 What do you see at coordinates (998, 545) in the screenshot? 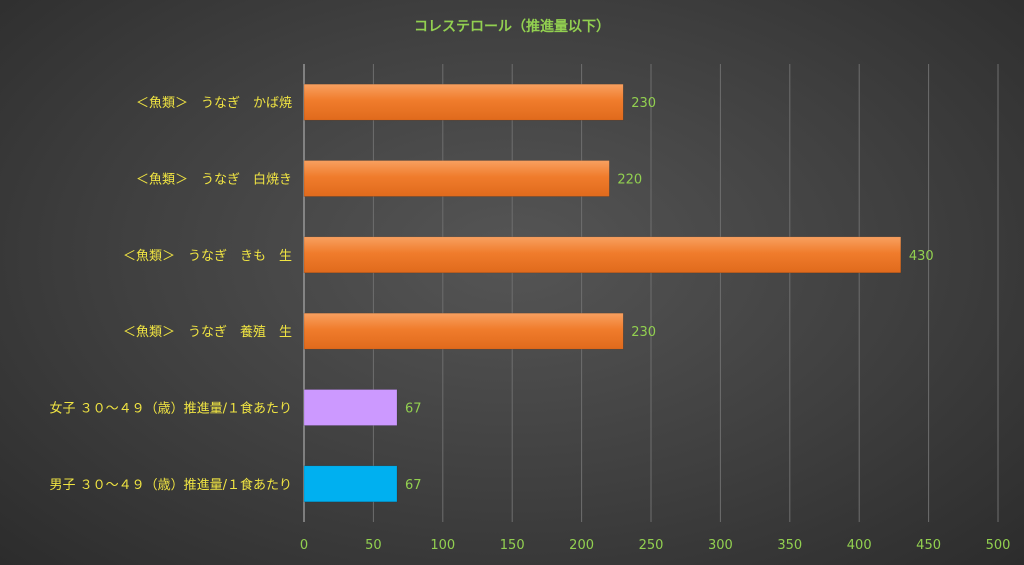
I see `x-tick-label: 500` at bounding box center [998, 545].